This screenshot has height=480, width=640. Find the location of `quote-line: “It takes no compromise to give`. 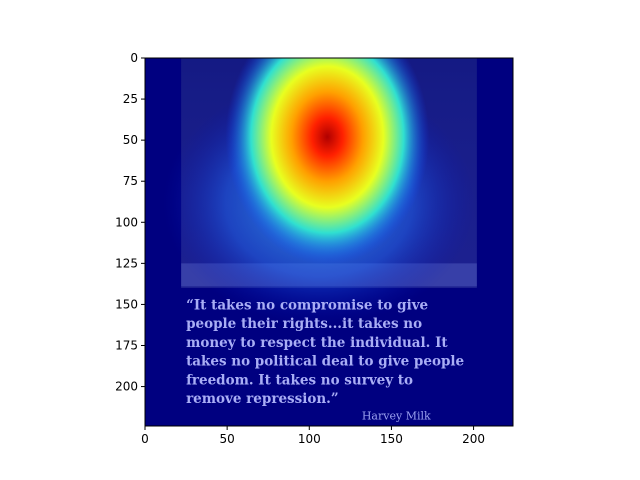

quote-line: “It takes no compromise to give is located at coordinates (307, 305).